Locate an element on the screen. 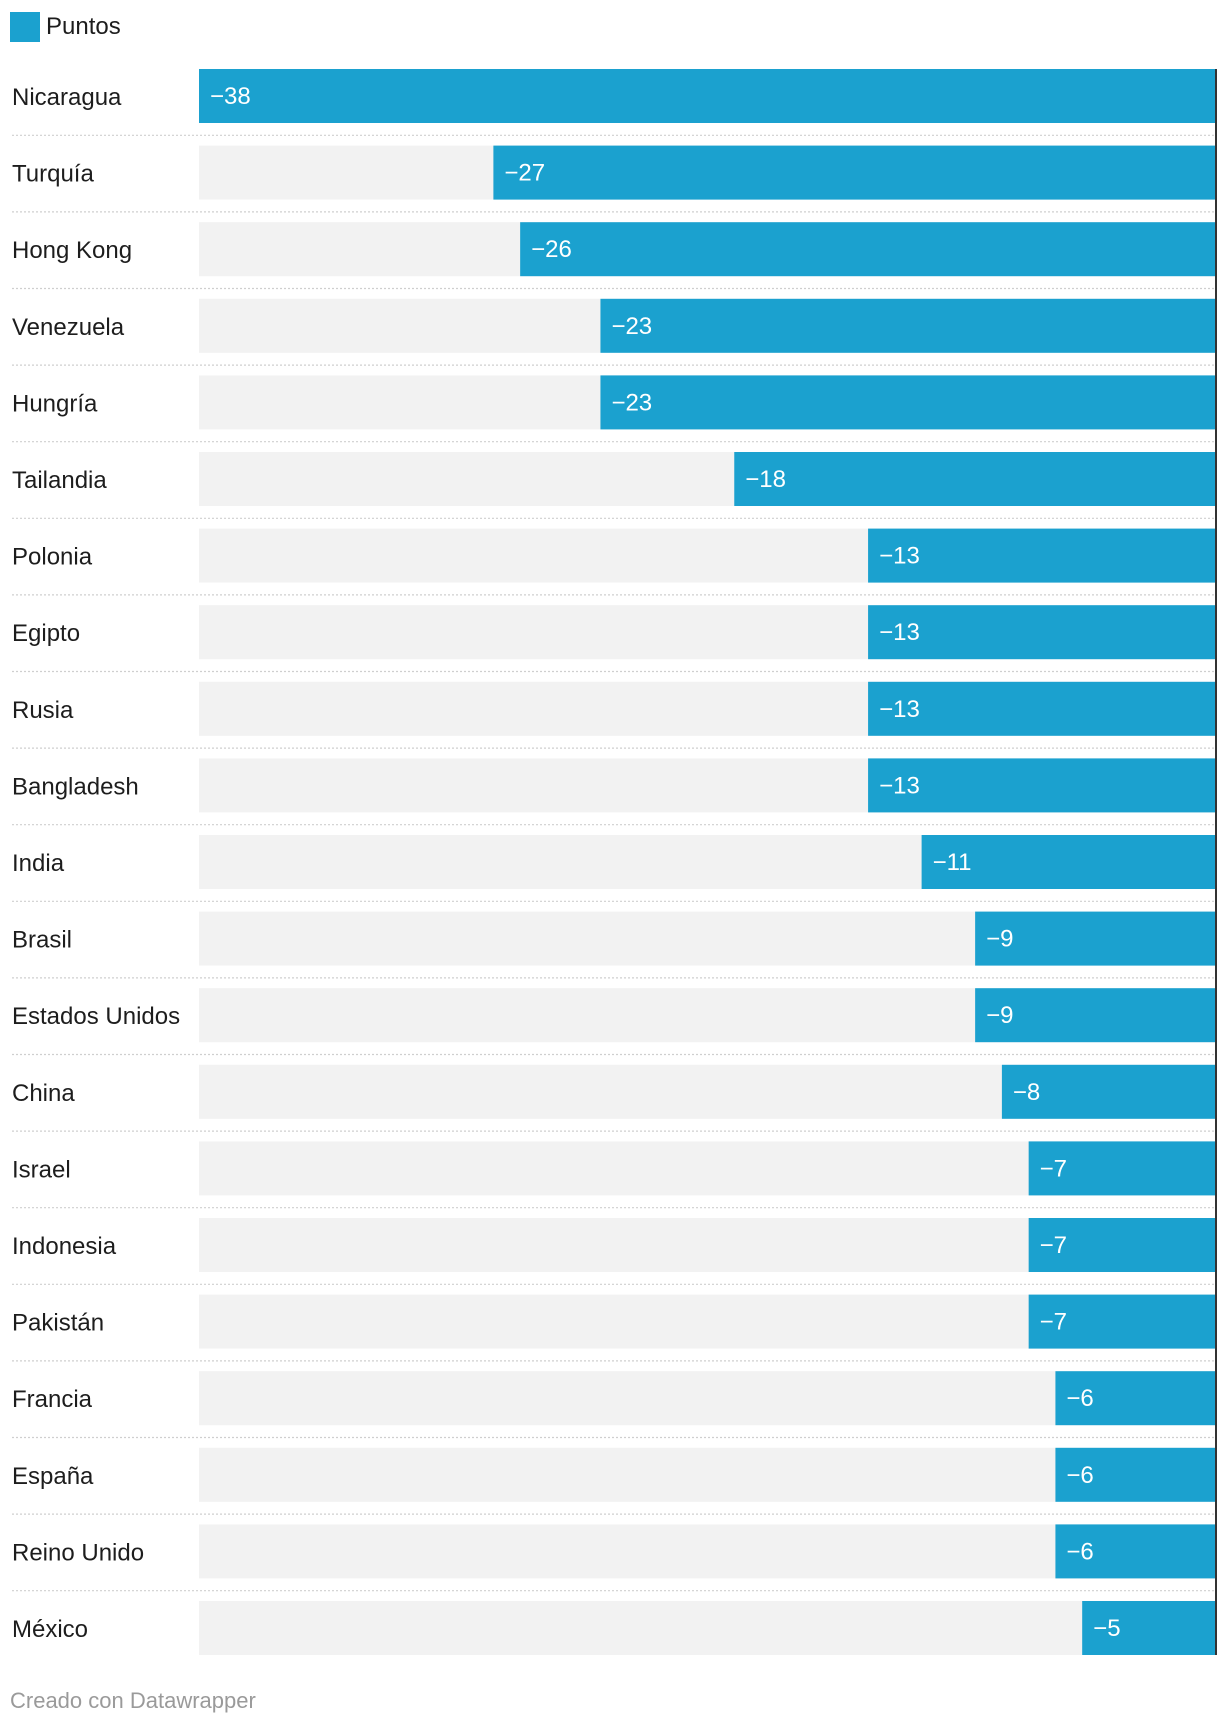  category-label: Tailandia is located at coordinates (59, 480).